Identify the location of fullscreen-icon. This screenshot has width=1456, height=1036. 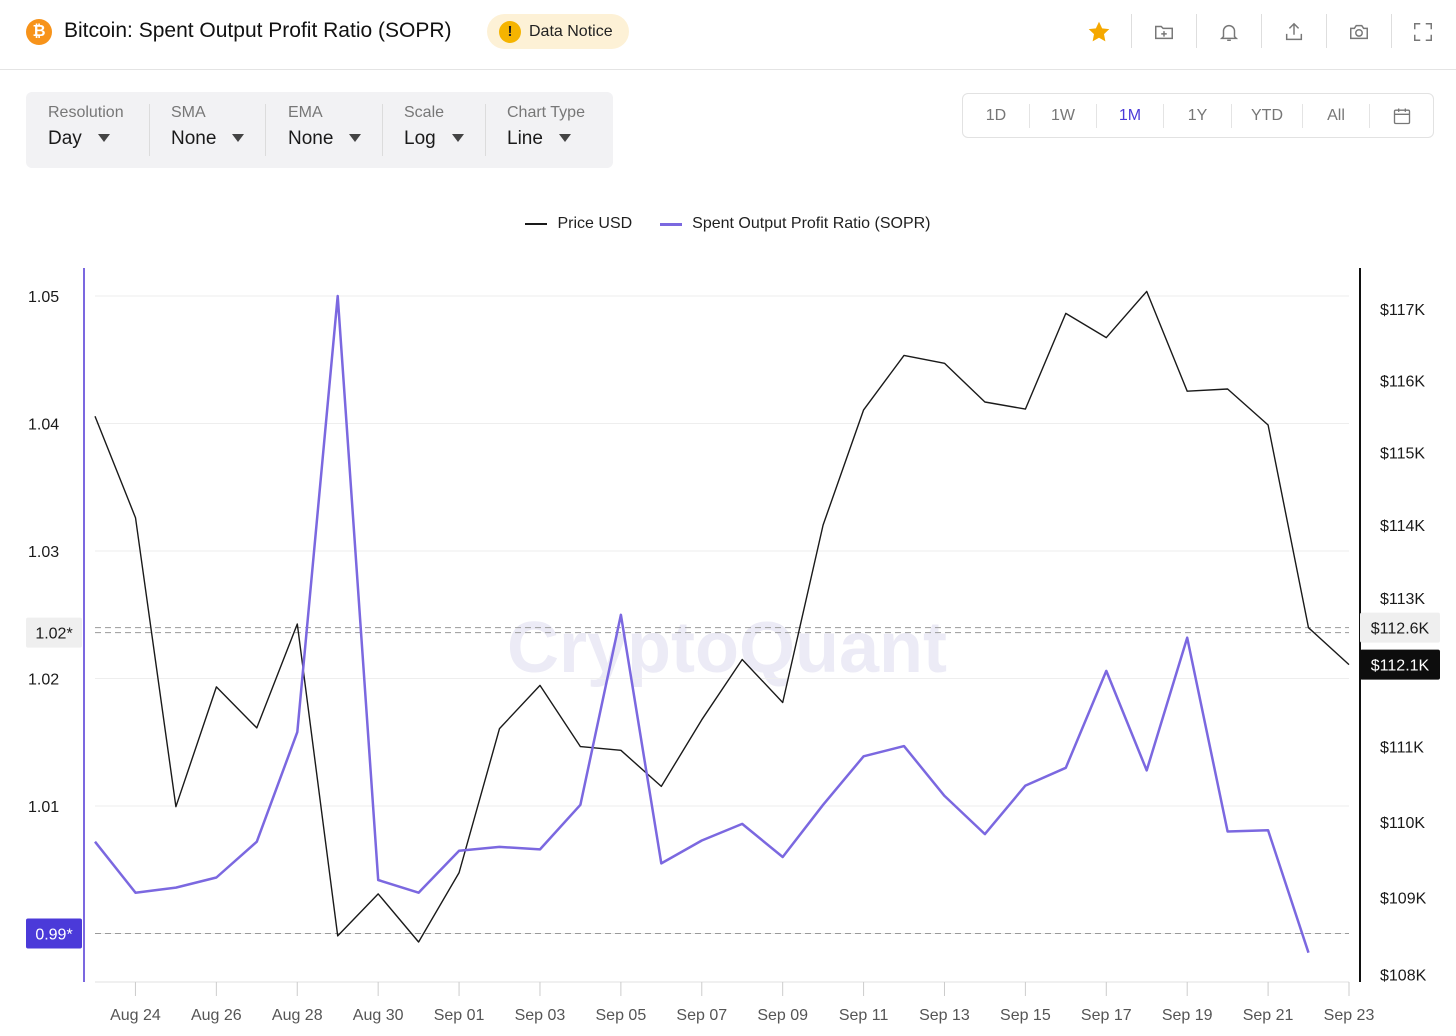
(1423, 32).